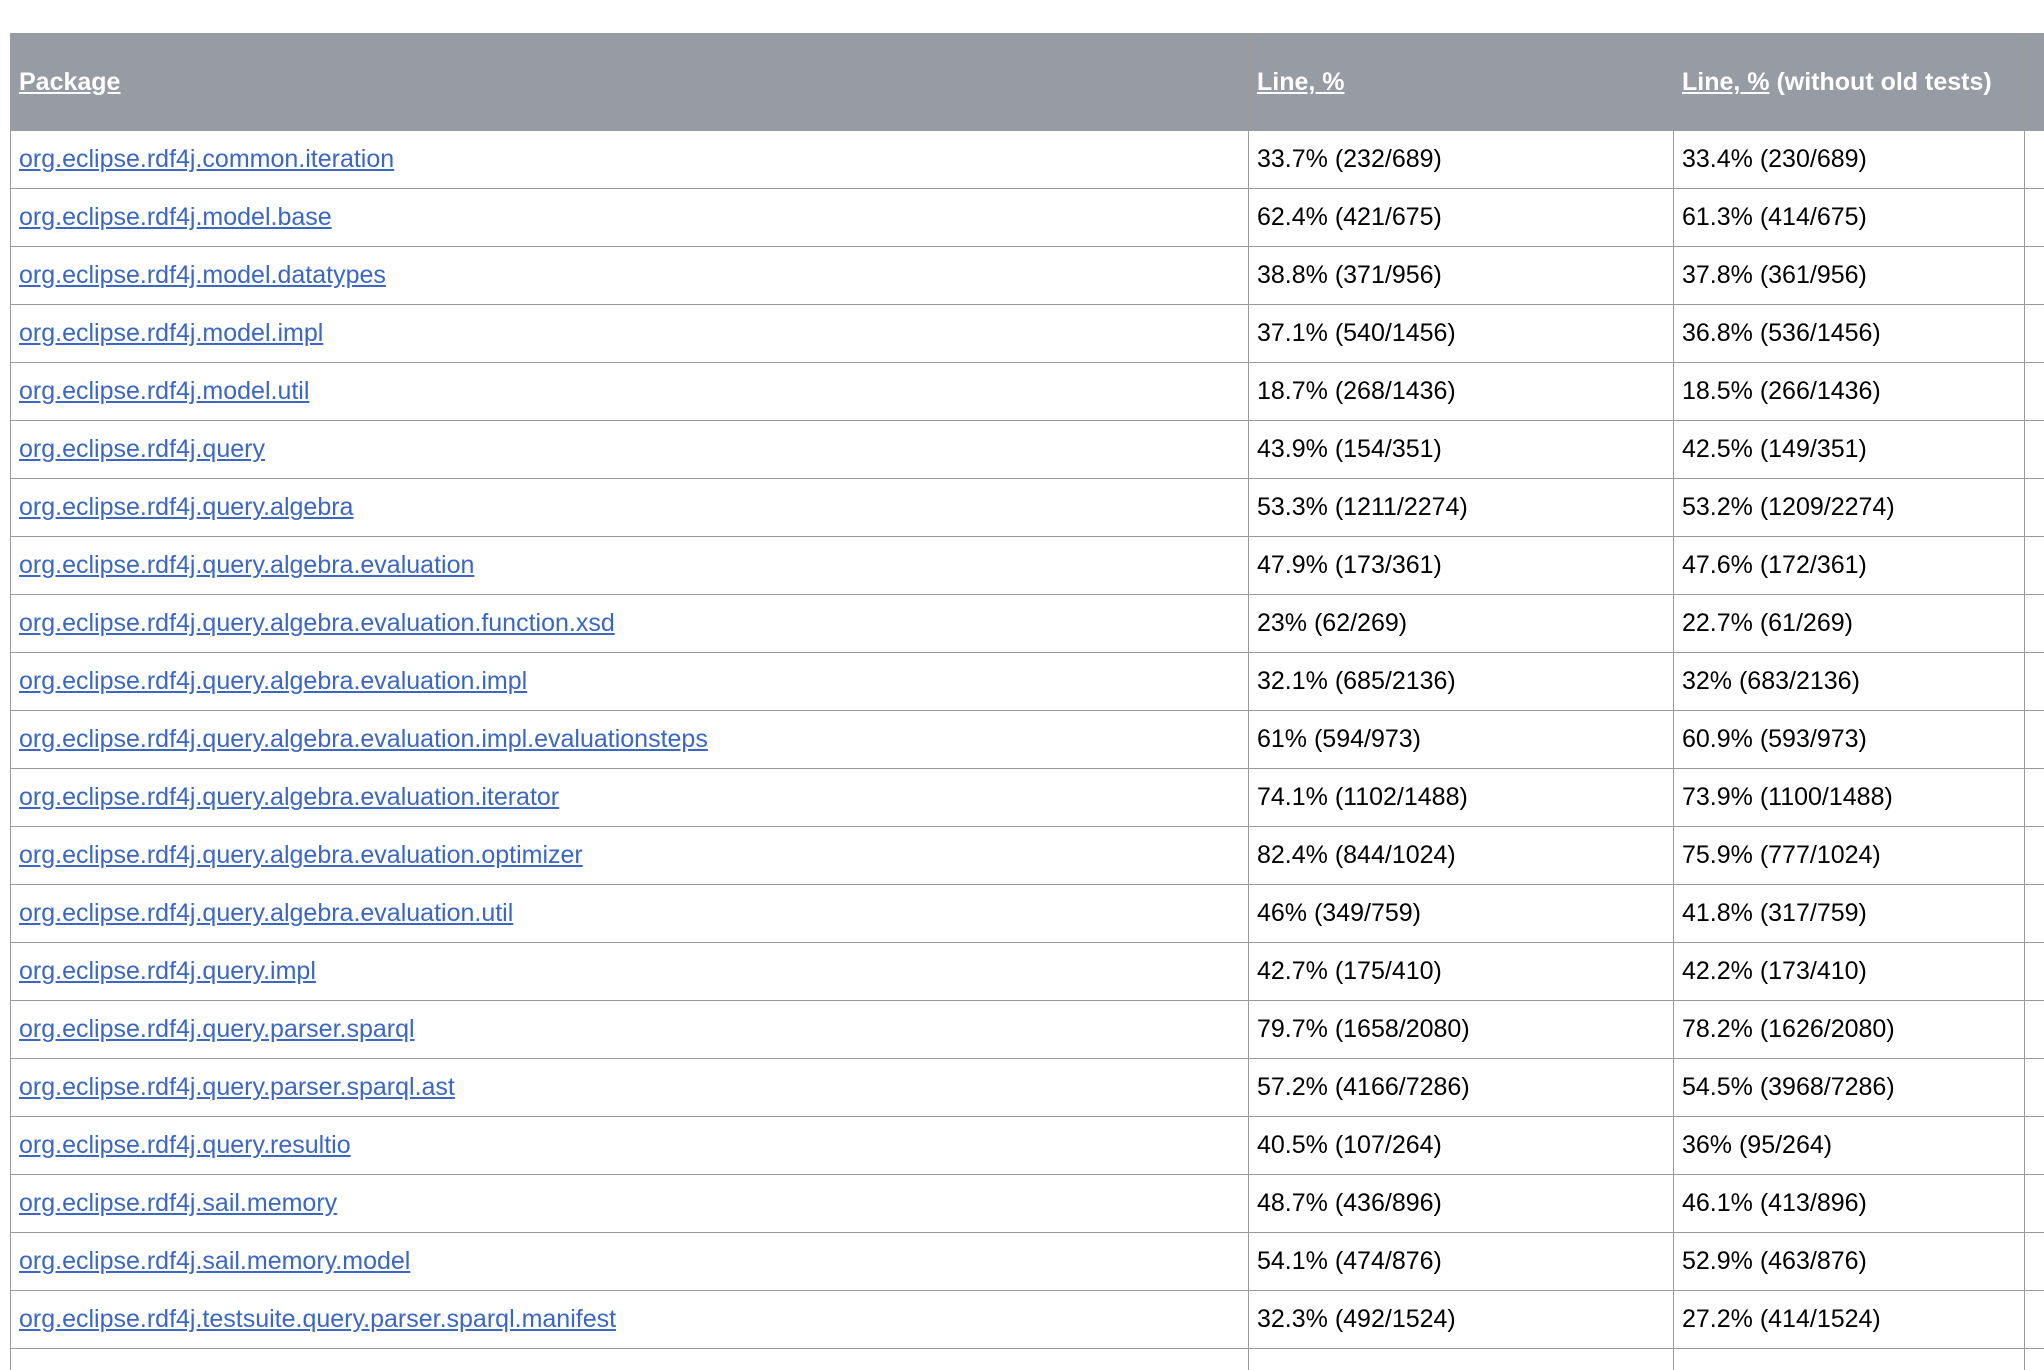 Image resolution: width=2044 pixels, height=1370 pixels. What do you see at coordinates (629, 971) in the screenshot?
I see `package-cell: org.eclipse.rdf4j.query.impl` at bounding box center [629, 971].